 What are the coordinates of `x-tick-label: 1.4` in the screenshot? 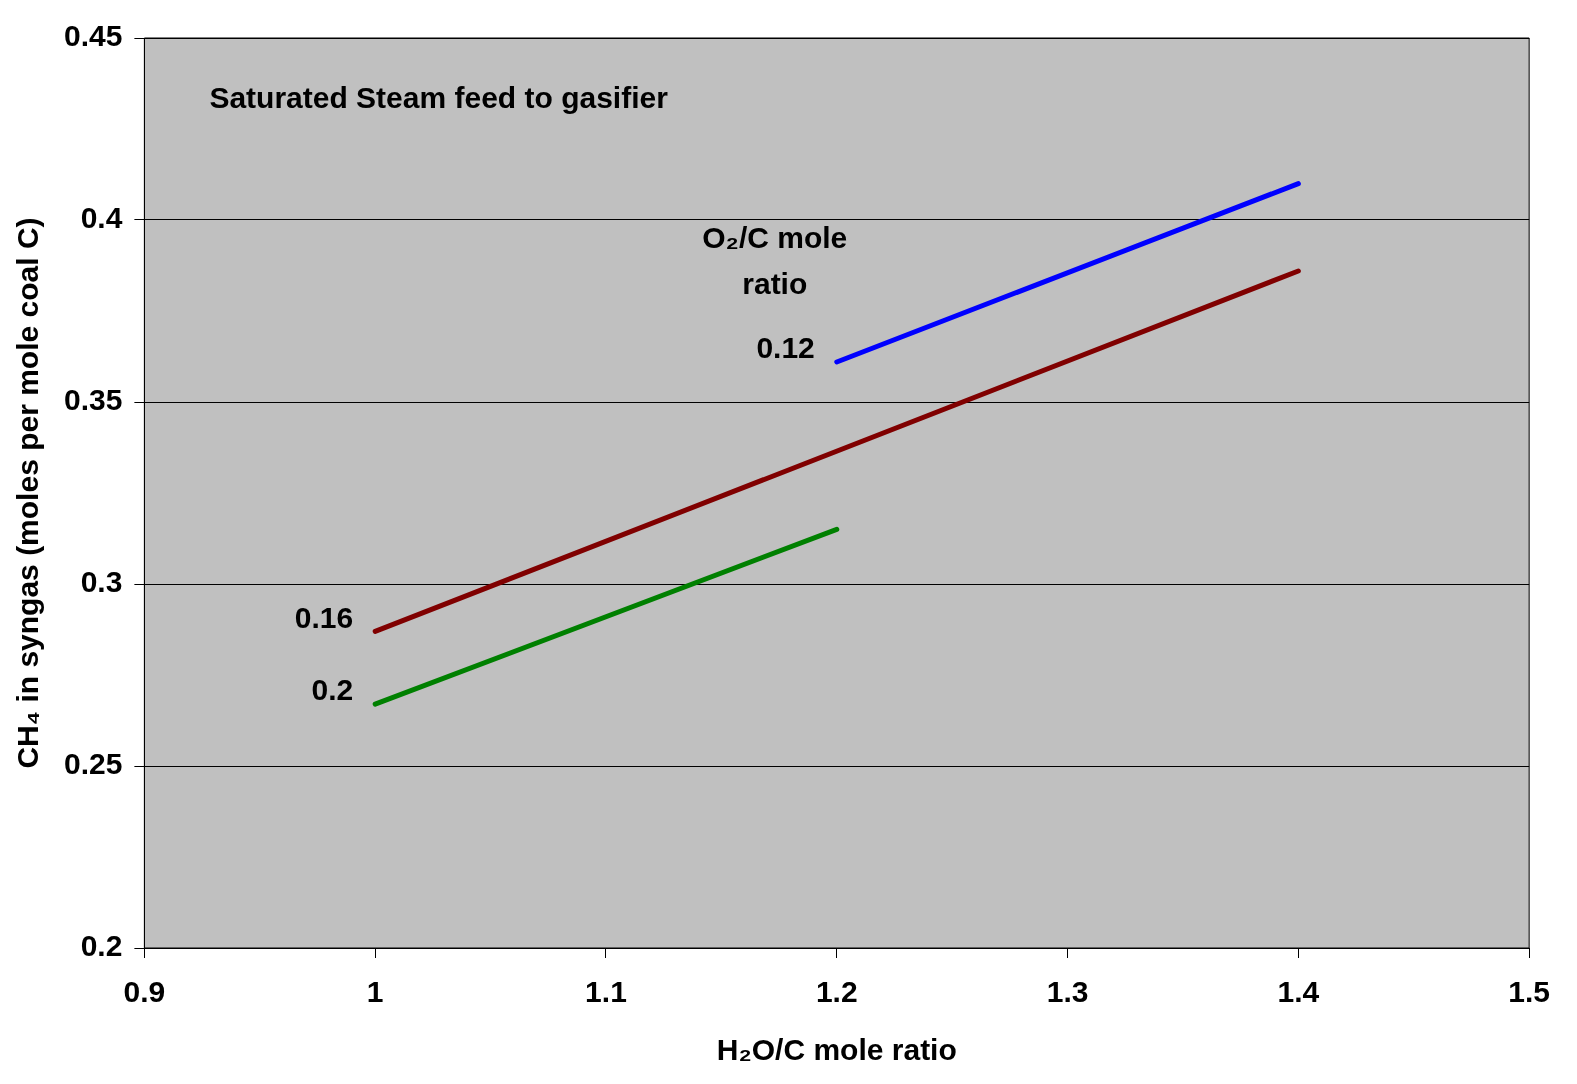 It's located at (1298, 992).